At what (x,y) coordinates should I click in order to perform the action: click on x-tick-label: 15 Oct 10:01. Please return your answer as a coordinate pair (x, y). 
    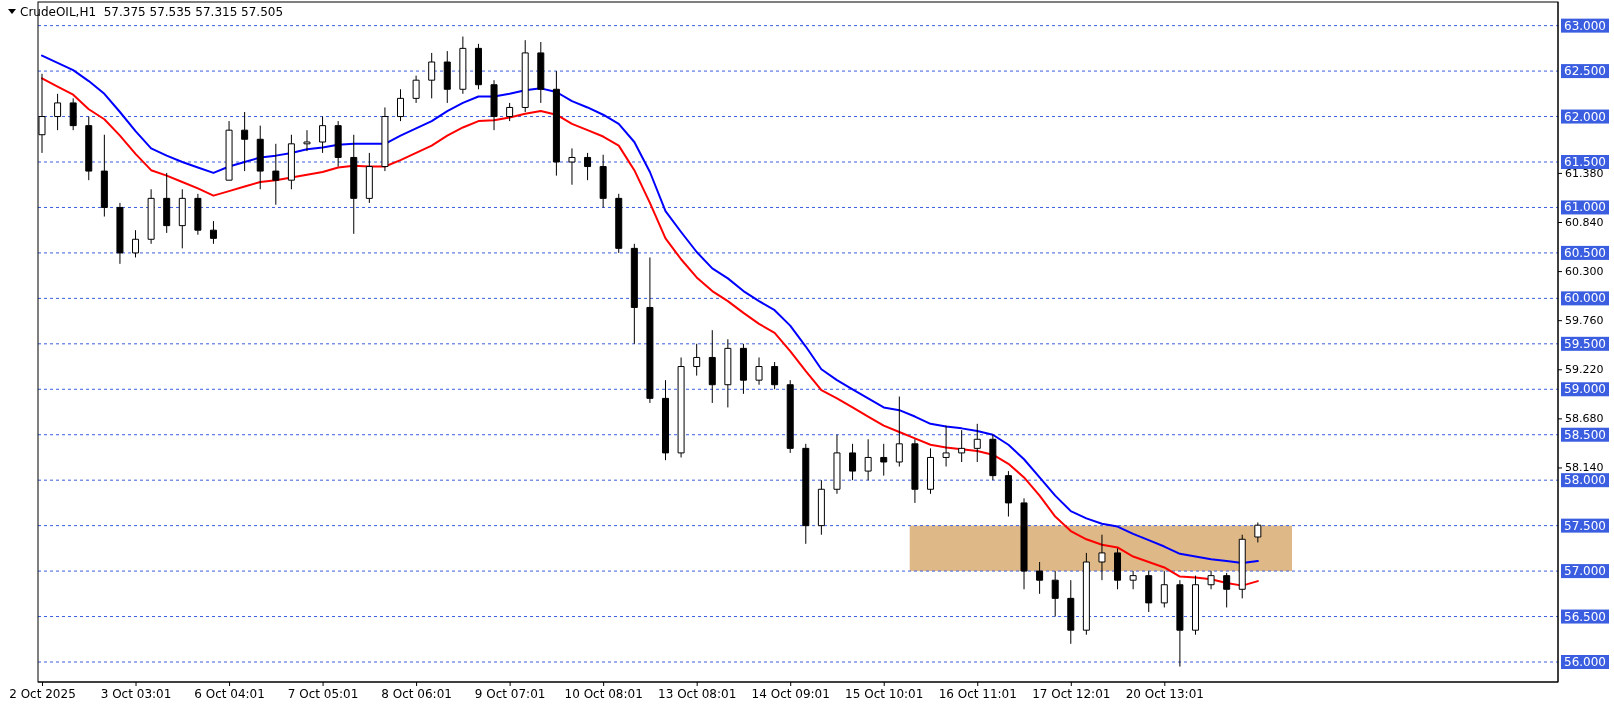
    Looking at the image, I should click on (884, 693).